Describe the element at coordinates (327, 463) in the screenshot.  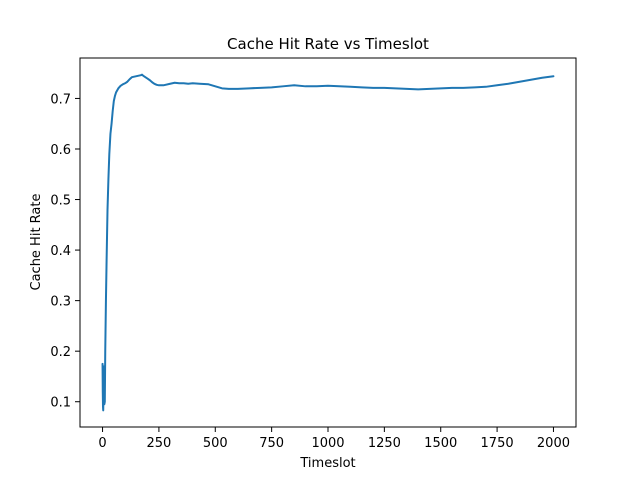
I see `x-axis-label: Timeslot` at that location.